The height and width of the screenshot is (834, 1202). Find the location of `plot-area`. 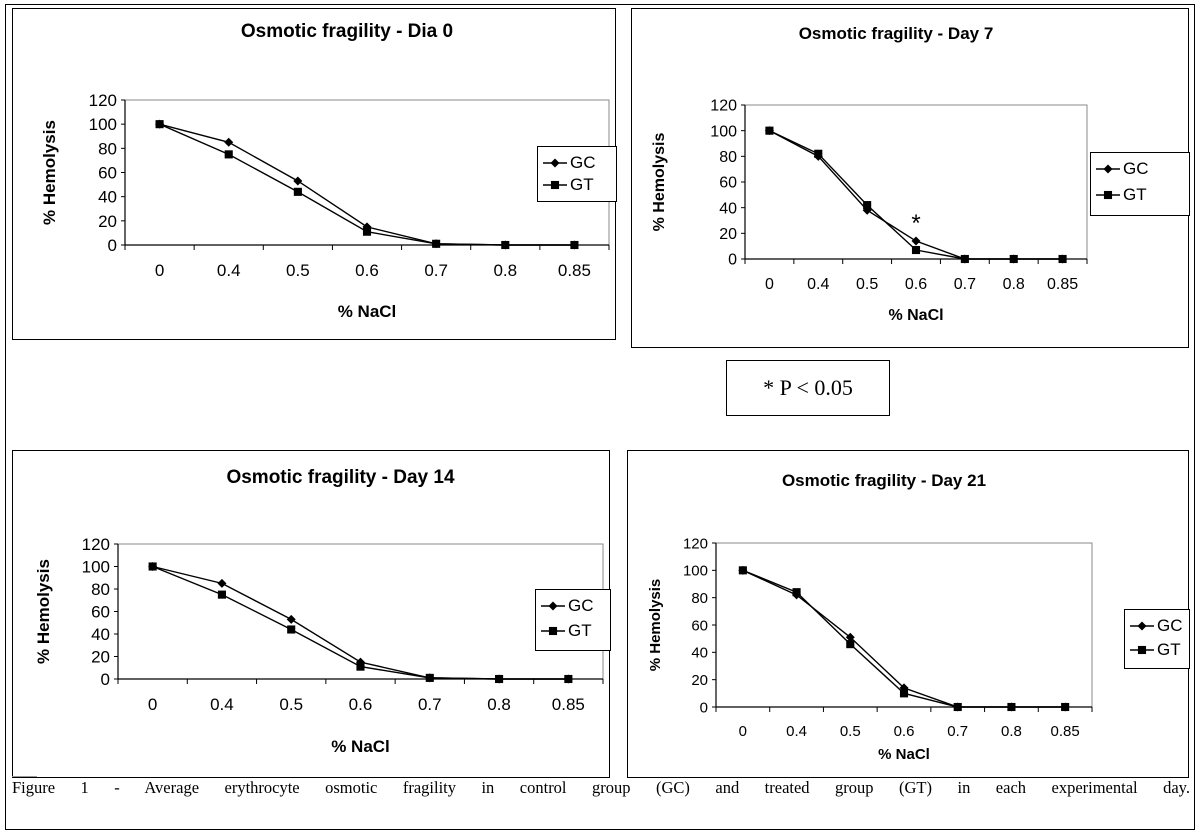

plot-area is located at coordinates (904, 625).